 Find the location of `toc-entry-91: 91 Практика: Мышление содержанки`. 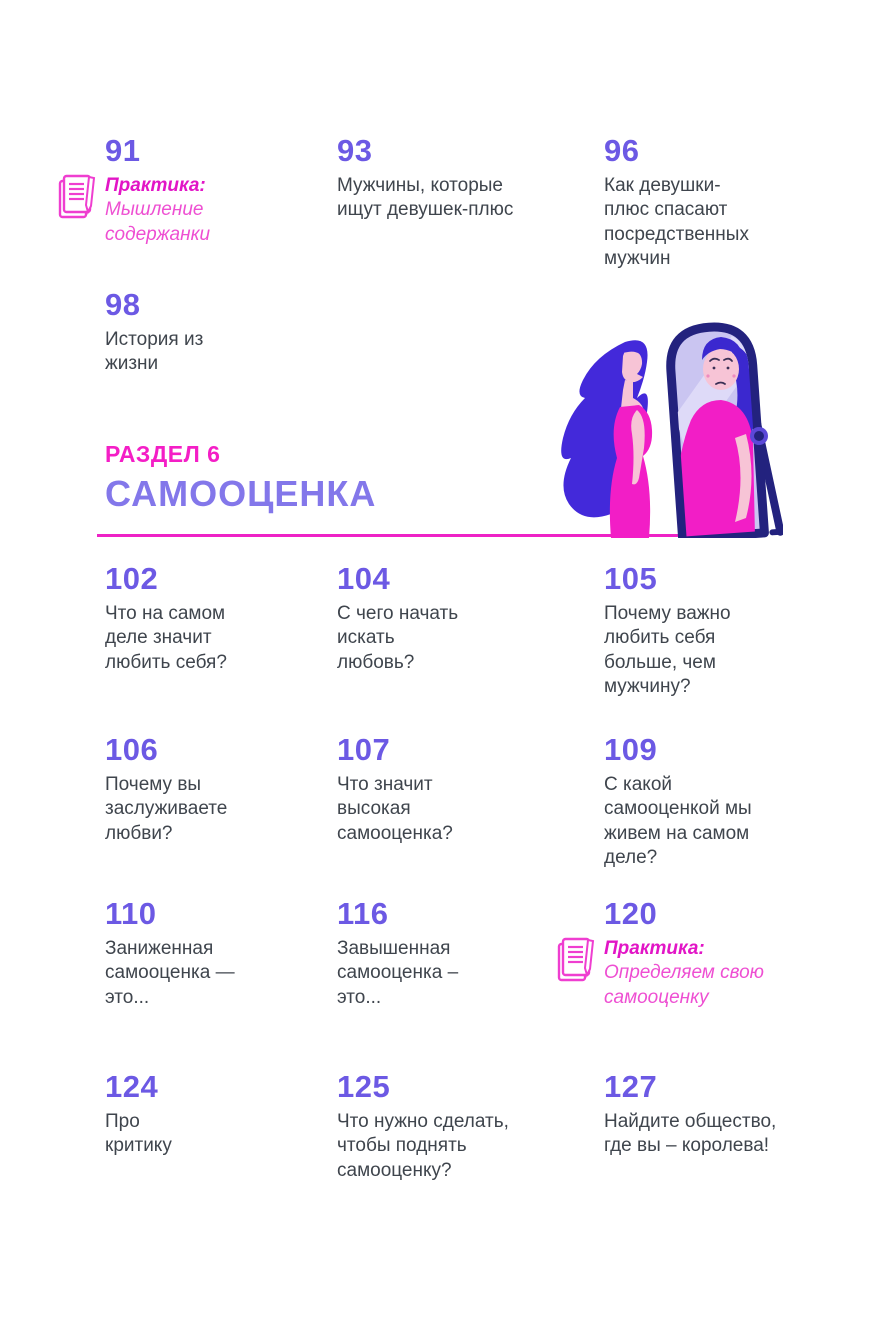

toc-entry-91: 91 Практика: Мышление содержанки is located at coordinates (191, 190).